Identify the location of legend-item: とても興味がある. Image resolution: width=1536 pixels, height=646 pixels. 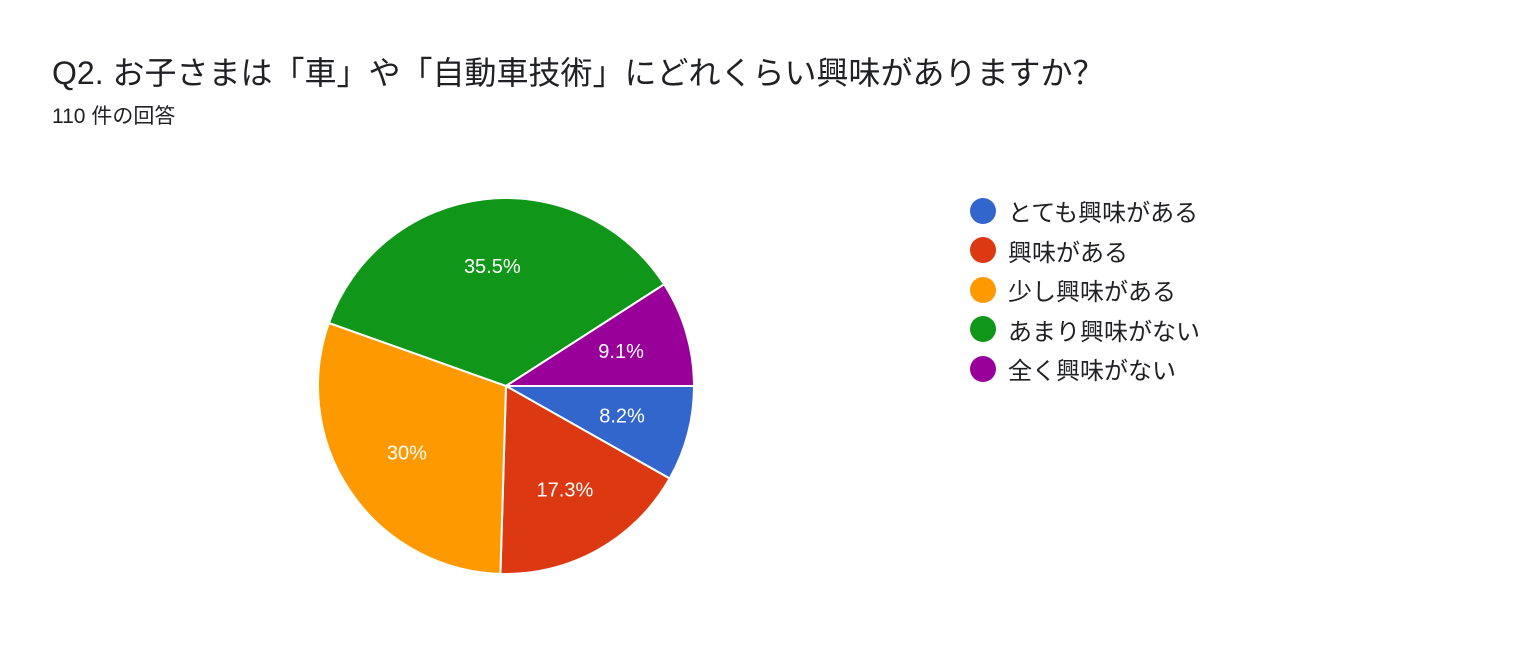
(1085, 211).